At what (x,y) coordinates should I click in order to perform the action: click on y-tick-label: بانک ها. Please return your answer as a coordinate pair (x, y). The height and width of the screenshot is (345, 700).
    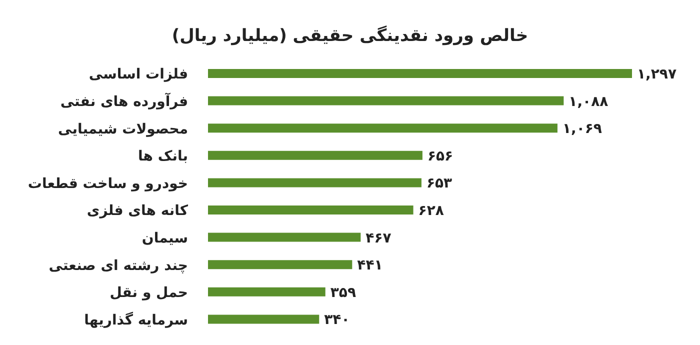
    Looking at the image, I should click on (163, 156).